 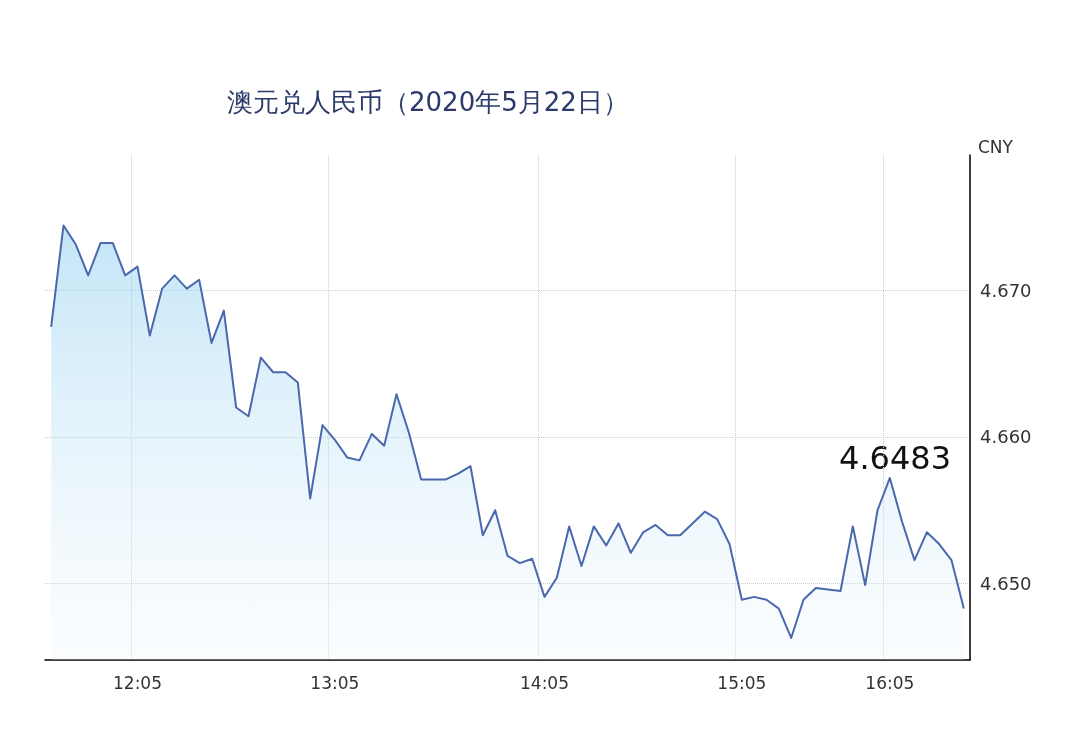 What do you see at coordinates (428, 102) in the screenshot?
I see `chart-title: 澳元兑人民币（2020年5月22日）` at bounding box center [428, 102].